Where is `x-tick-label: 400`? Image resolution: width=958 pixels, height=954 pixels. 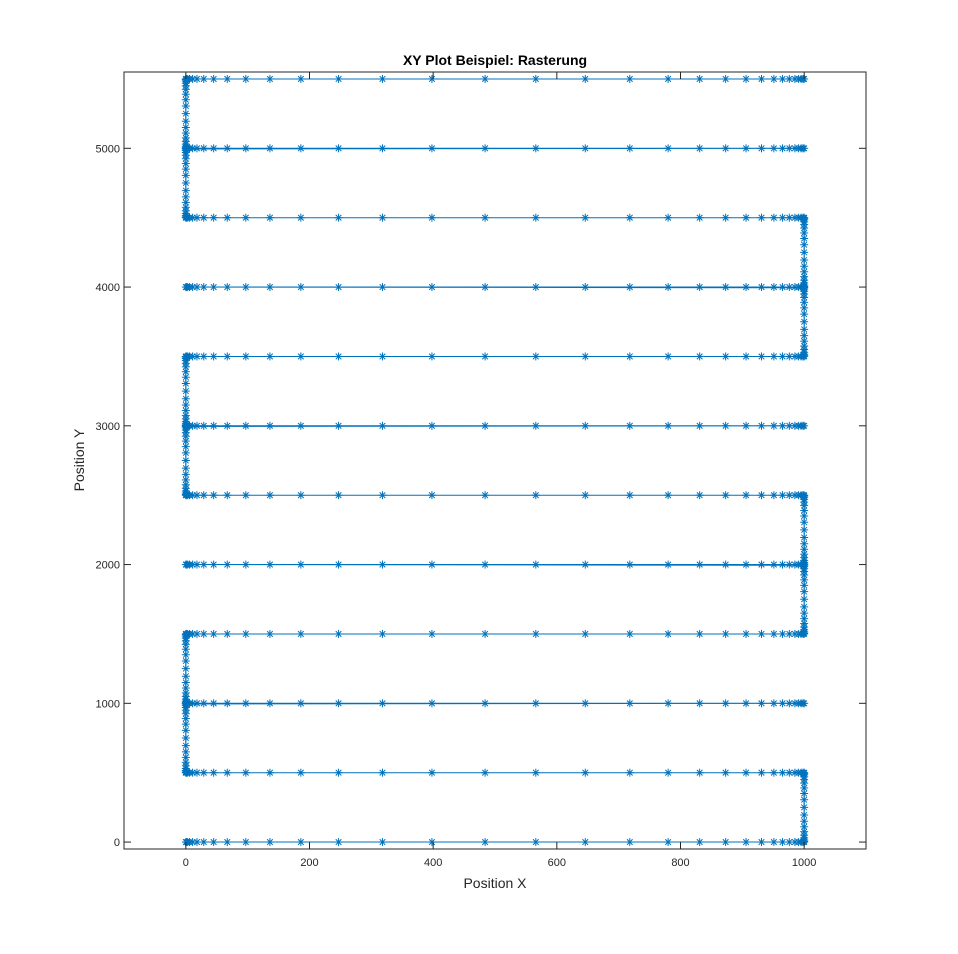 x-tick-label: 400 is located at coordinates (433, 863).